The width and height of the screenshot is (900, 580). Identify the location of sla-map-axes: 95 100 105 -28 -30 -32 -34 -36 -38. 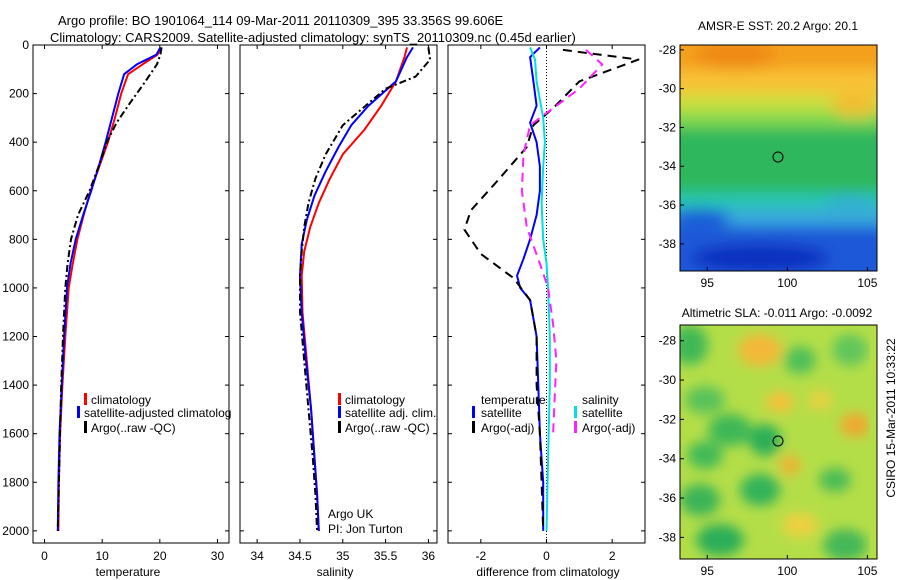
(768, 456).